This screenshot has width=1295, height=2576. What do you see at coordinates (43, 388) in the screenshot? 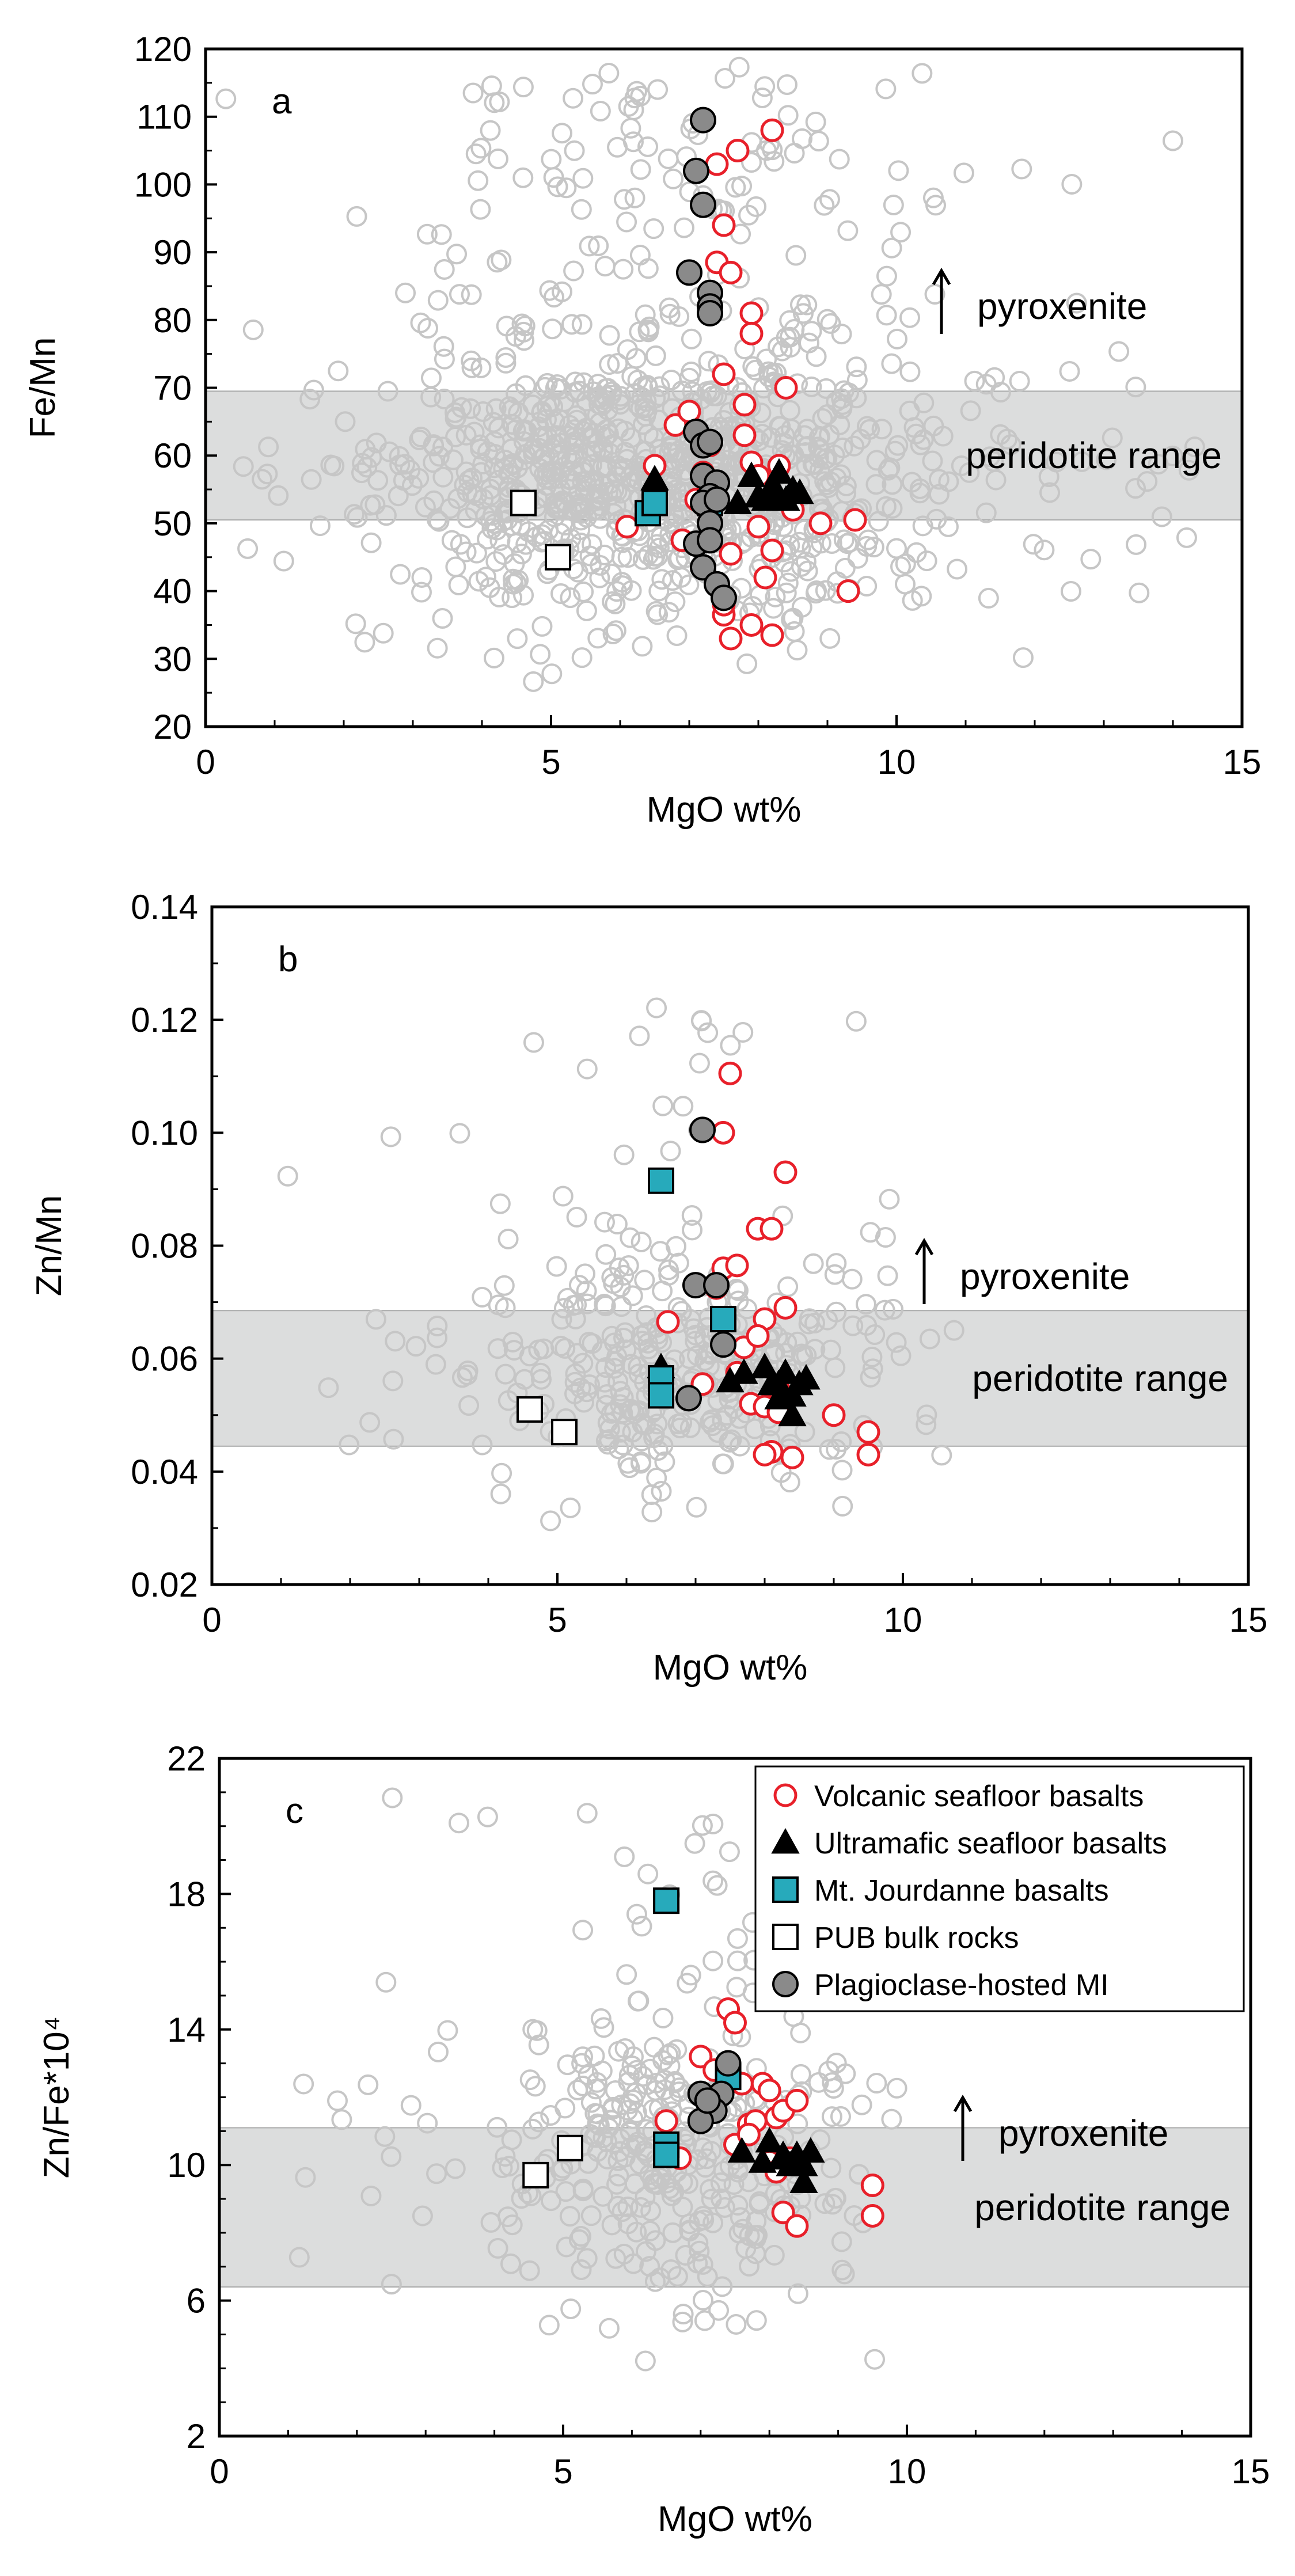
I see `y-axis-title: Fe/Mn` at bounding box center [43, 388].